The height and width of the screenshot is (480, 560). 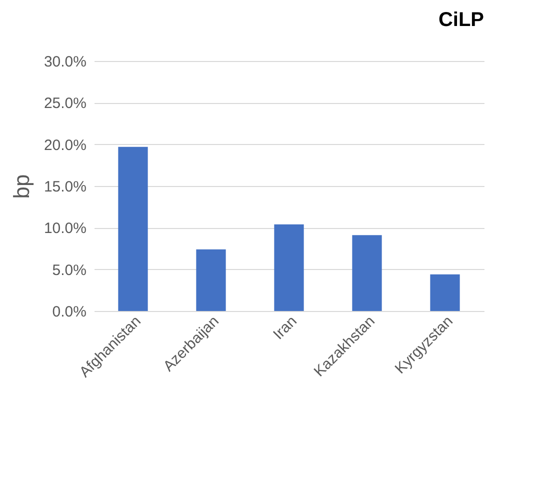 I want to click on y-axis-title: bp, so click(x=21, y=186).